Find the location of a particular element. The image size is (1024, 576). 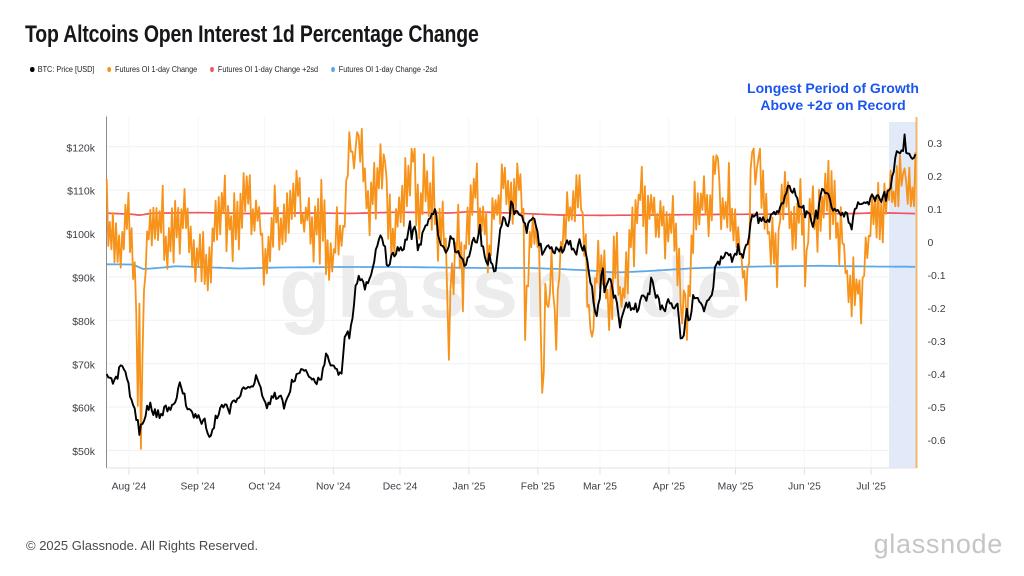

svg-text: $90k is located at coordinates (84, 279).